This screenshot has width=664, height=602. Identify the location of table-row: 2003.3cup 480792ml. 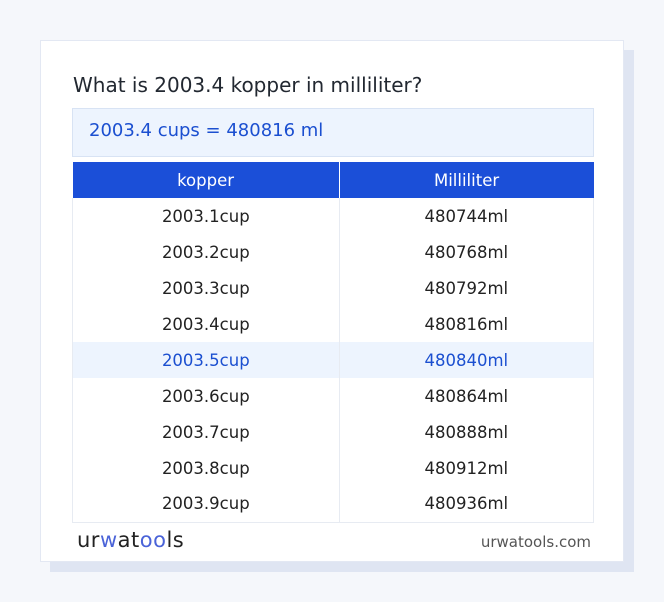
(333, 288).